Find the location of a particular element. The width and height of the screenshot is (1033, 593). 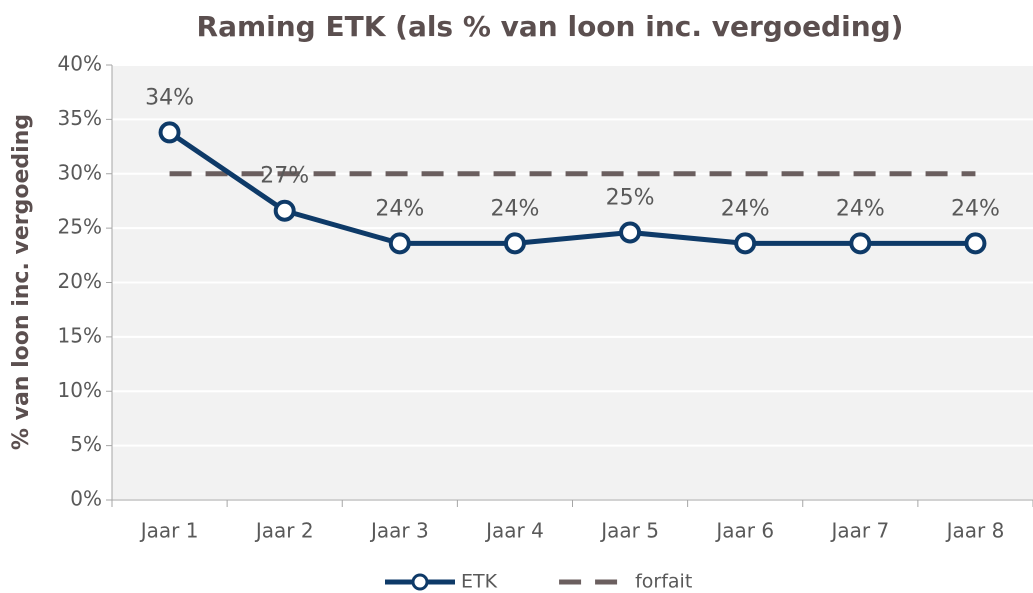

data-label: 27% is located at coordinates (284, 176).